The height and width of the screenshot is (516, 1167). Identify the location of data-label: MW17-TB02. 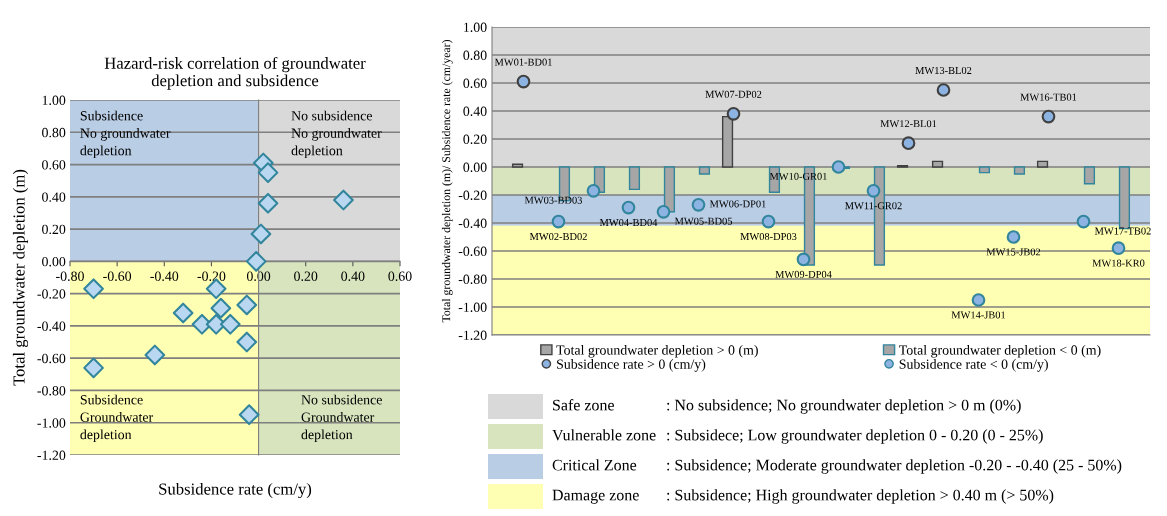
(1122, 231).